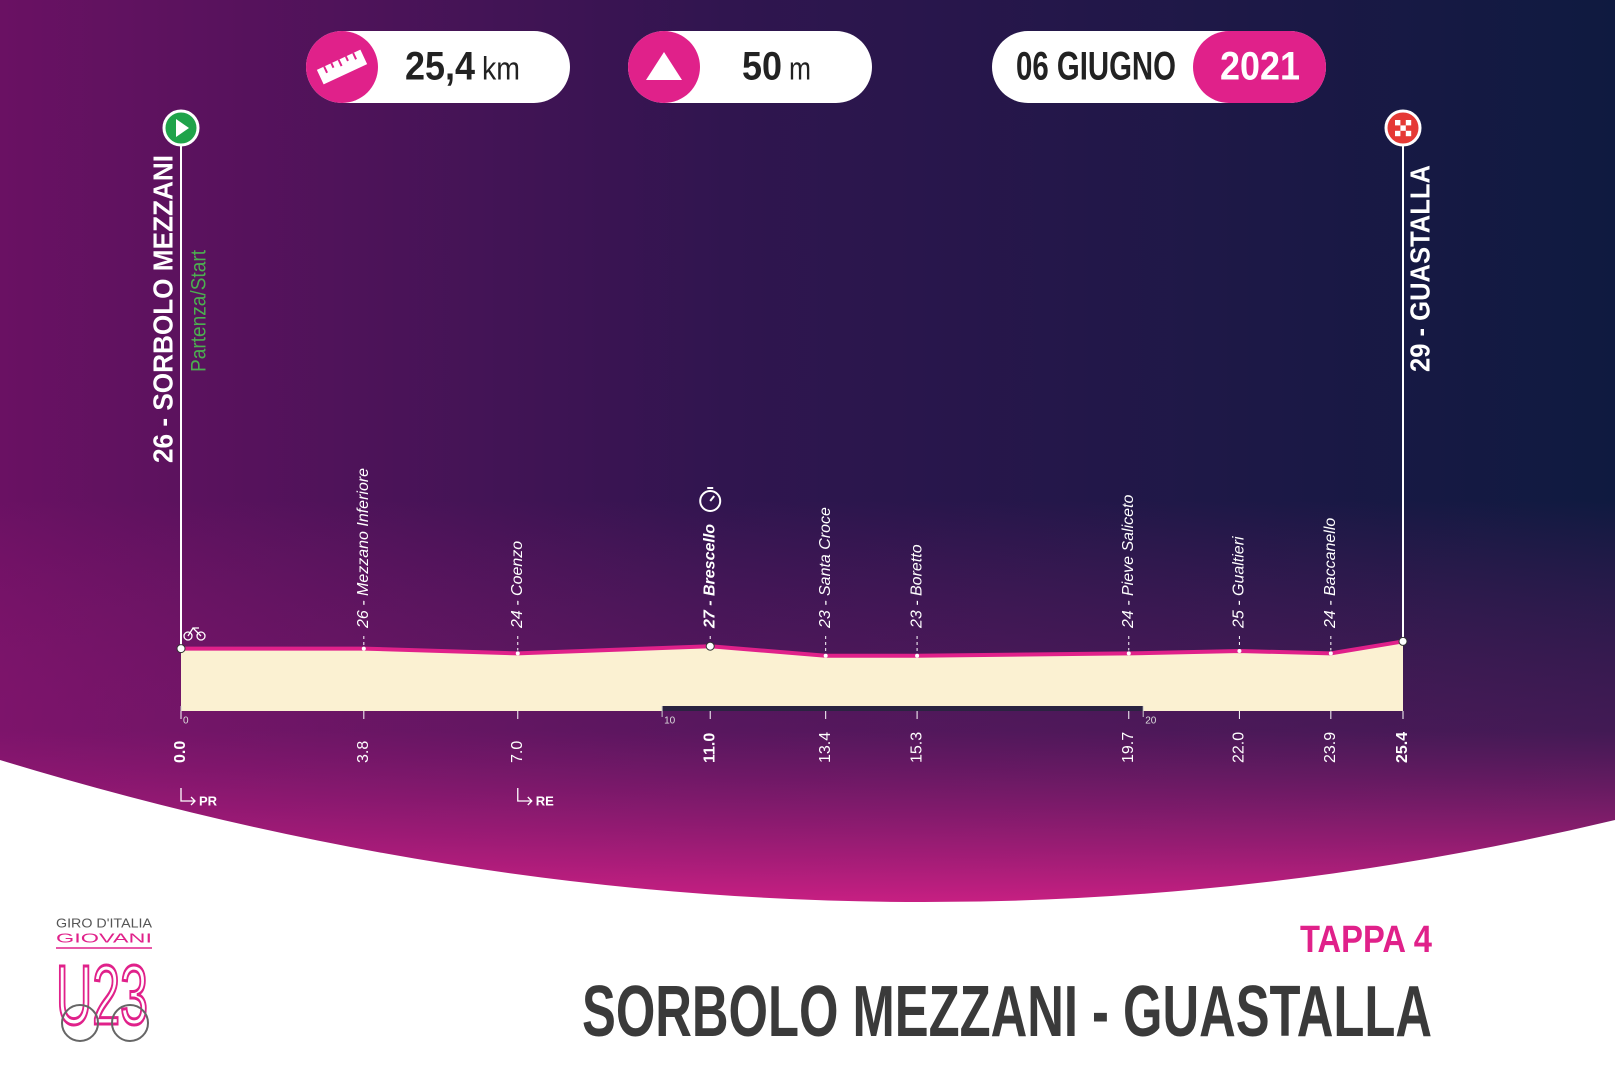 Image resolution: width=1615 pixels, height=1080 pixels. Describe the element at coordinates (104, 937) in the screenshot. I see `logo-line: GIOVANI` at that location.